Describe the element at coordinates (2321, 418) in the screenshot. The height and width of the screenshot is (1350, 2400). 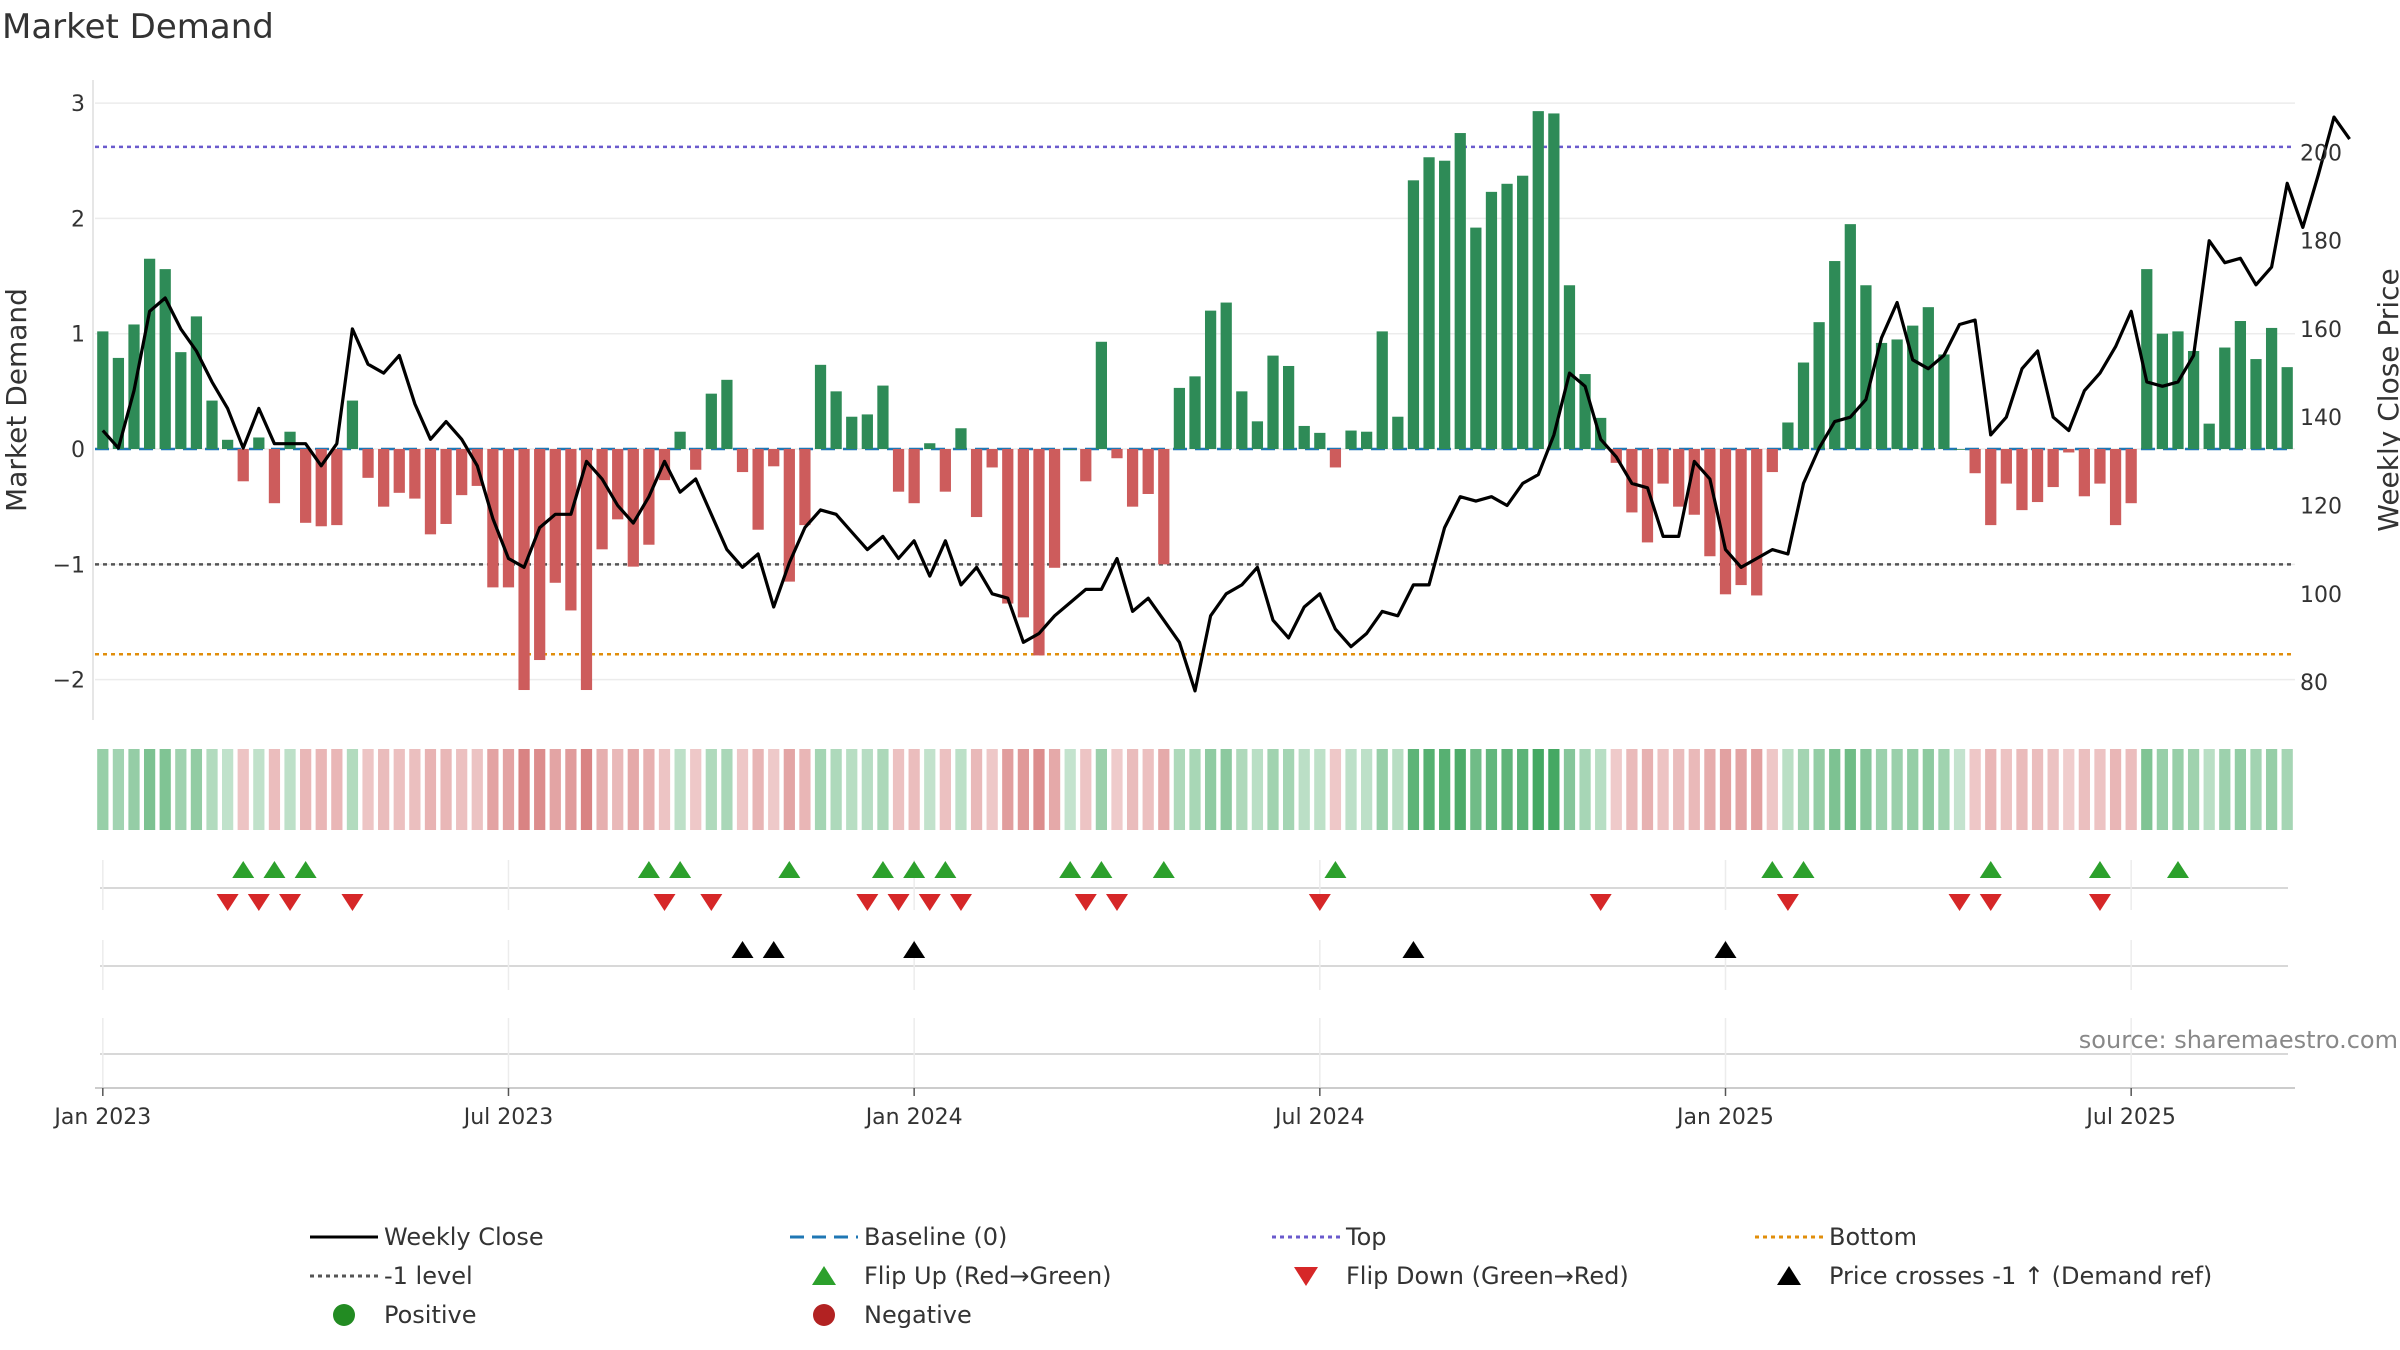
I see `y-tick-label-right: 140` at that location.